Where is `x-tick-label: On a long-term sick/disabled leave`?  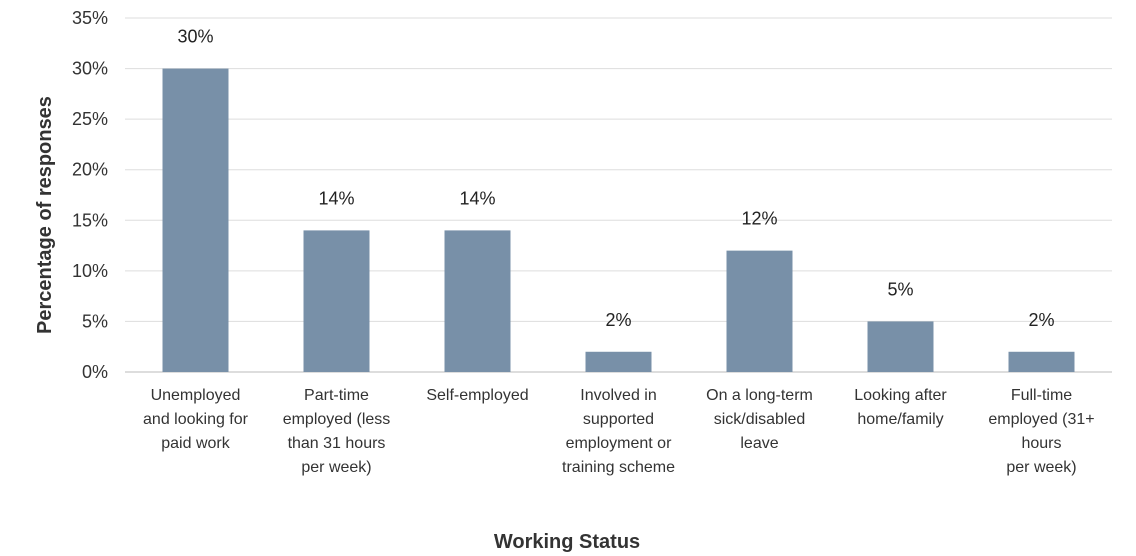 x-tick-label: On a long-term sick/disabled leave is located at coordinates (759, 419).